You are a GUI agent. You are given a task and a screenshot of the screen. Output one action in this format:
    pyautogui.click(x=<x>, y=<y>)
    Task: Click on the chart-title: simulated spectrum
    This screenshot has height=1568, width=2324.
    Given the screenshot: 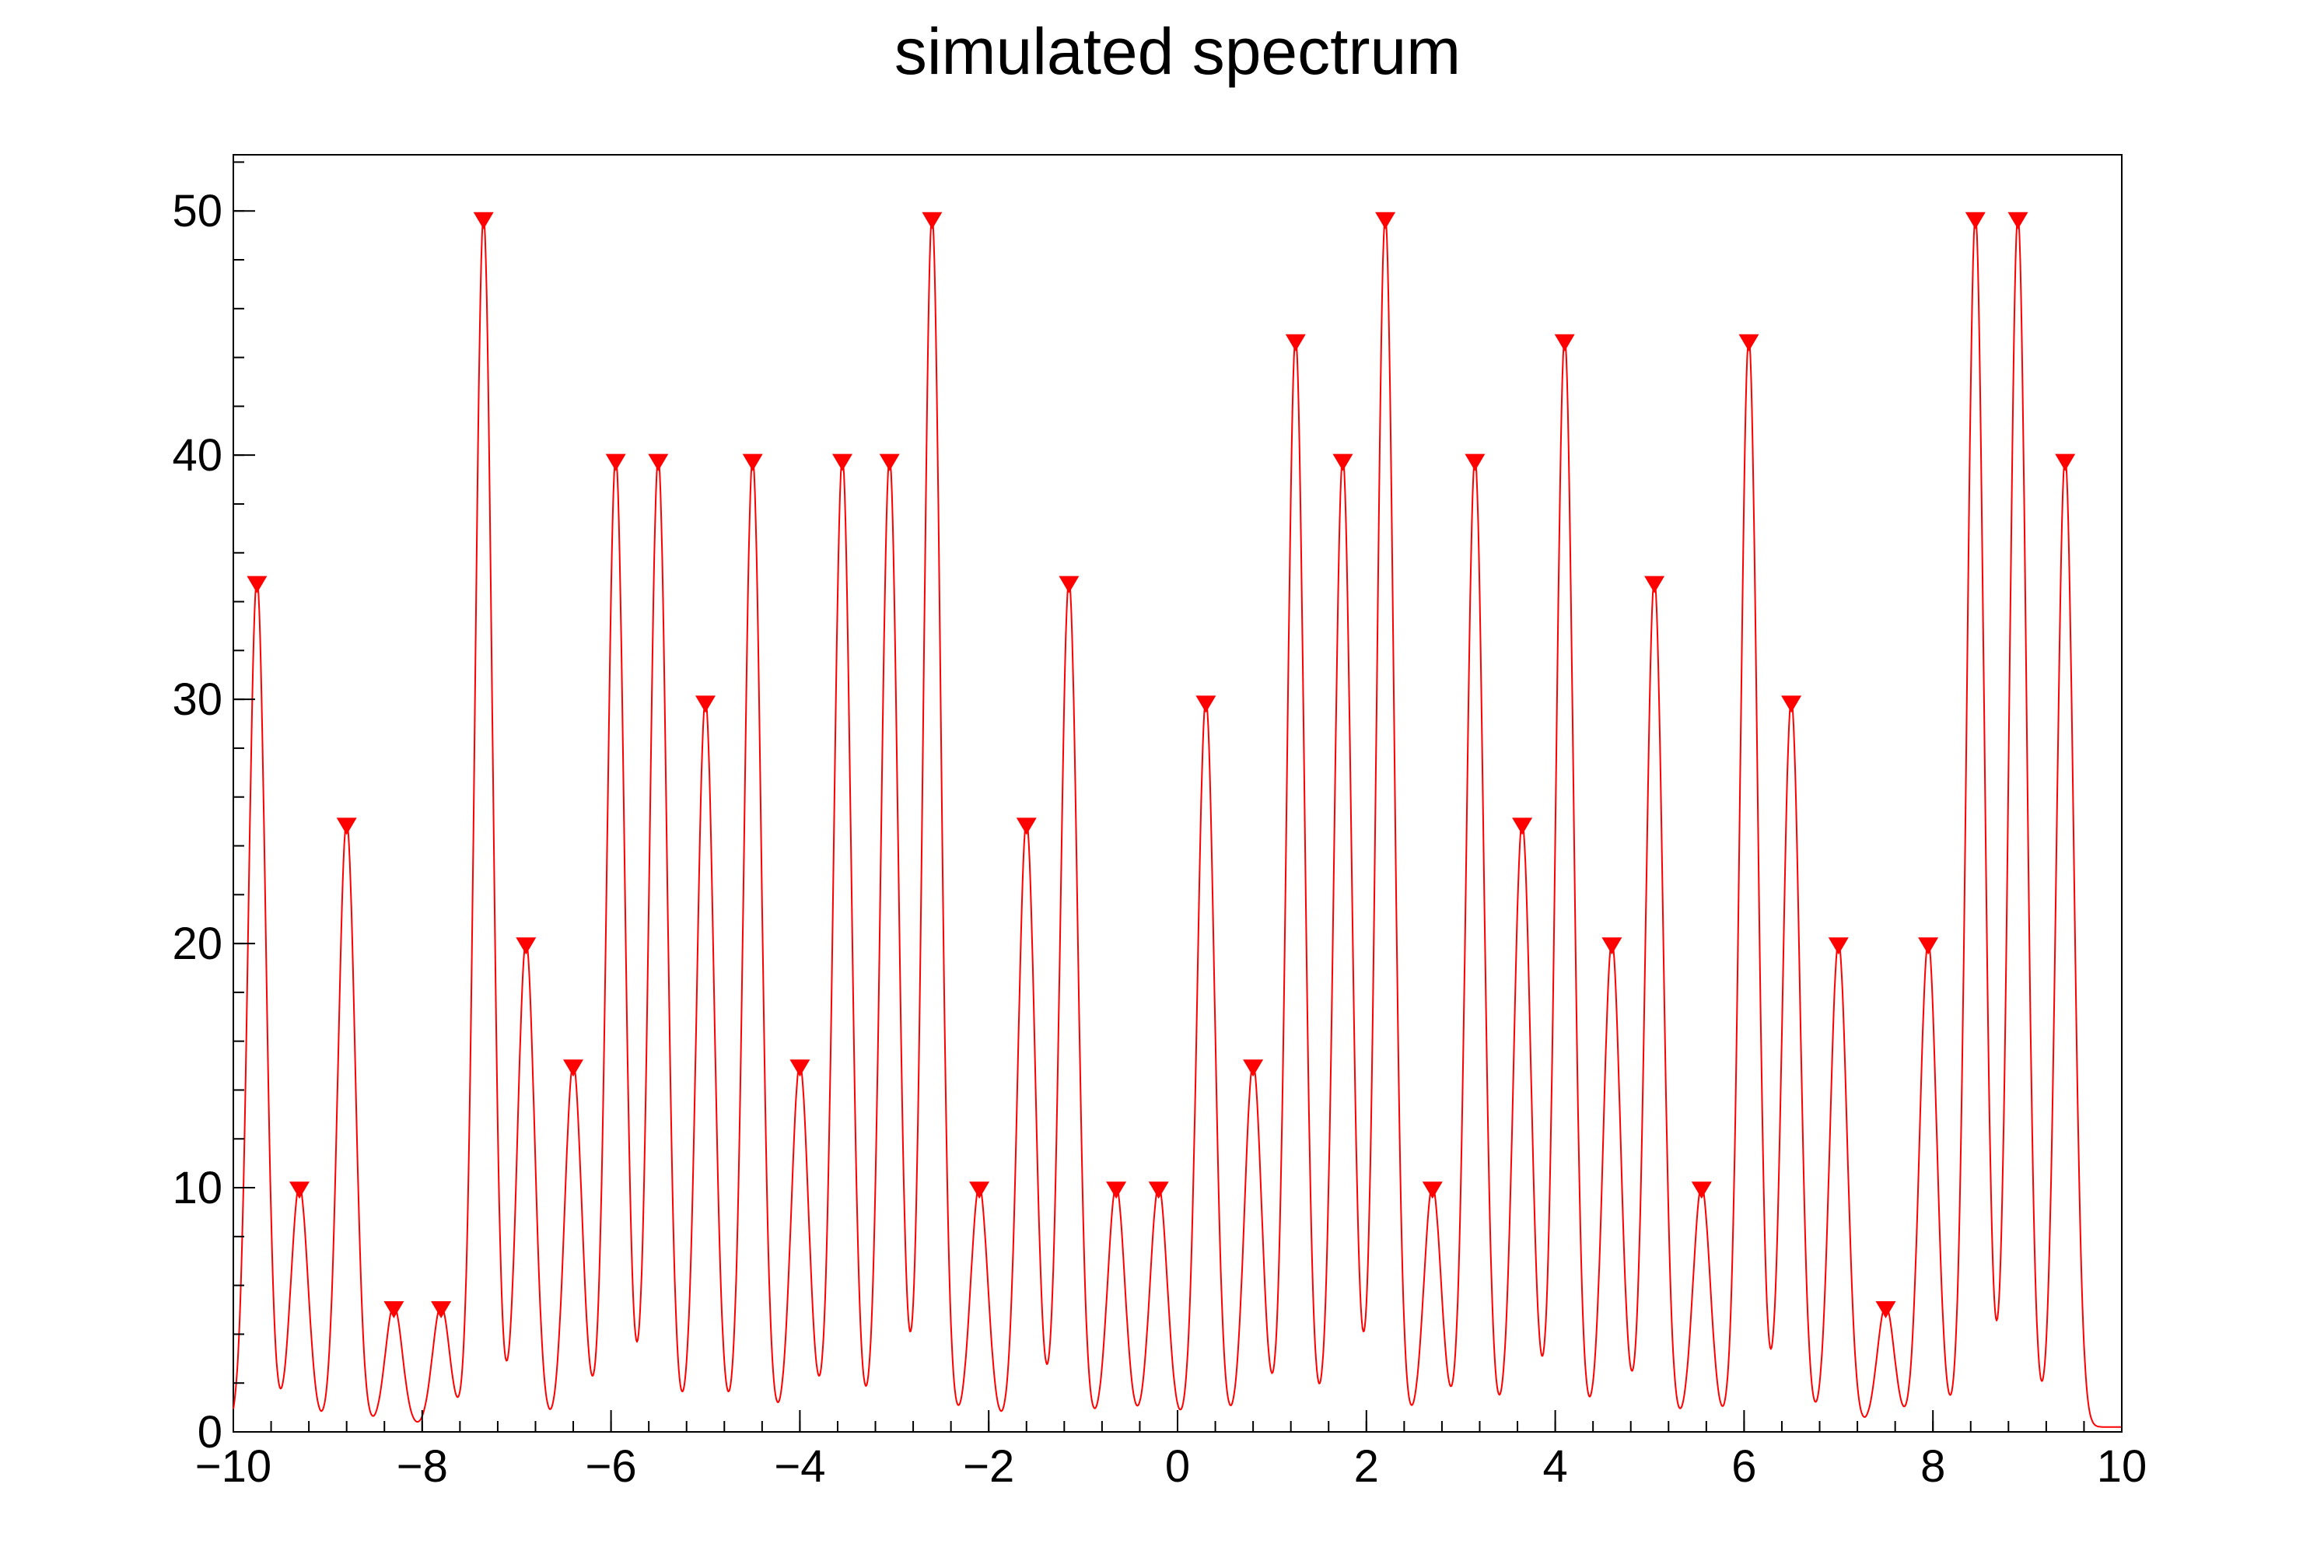 What is the action you would take?
    pyautogui.click(x=1178, y=52)
    